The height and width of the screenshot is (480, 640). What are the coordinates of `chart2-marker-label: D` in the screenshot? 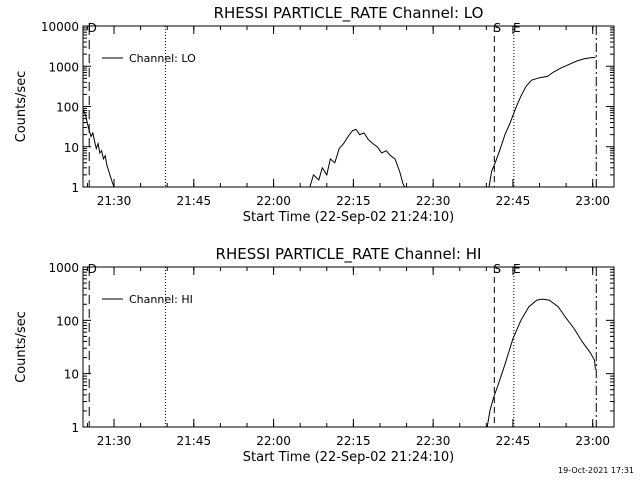 It's located at (92, 269).